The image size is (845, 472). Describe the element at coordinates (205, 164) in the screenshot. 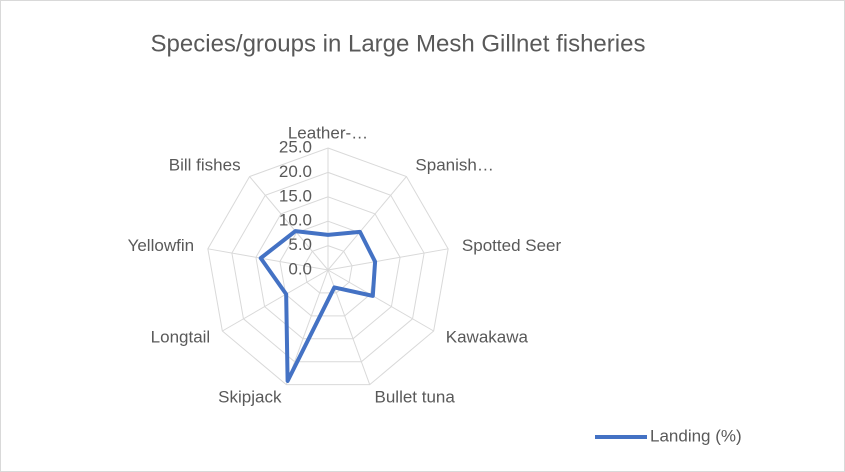

I see `category-label: Bill fishes` at that location.